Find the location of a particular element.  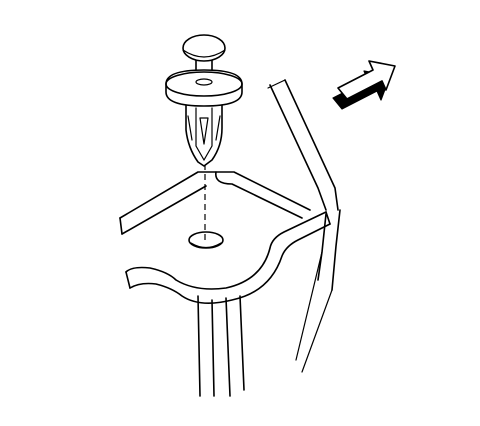

shelf-back-edge is located at coordinates (215, 195).